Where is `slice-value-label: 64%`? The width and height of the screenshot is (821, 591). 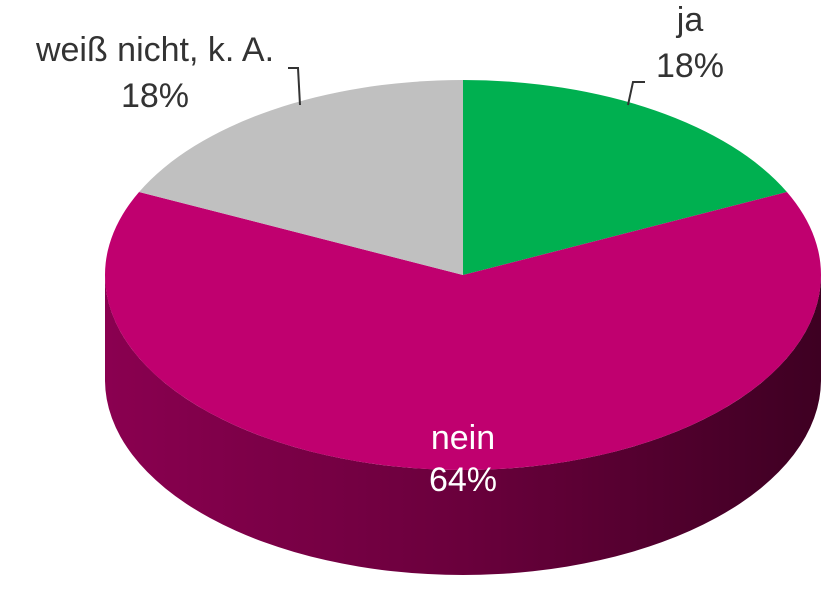
slice-value-label: 64% is located at coordinates (463, 480).